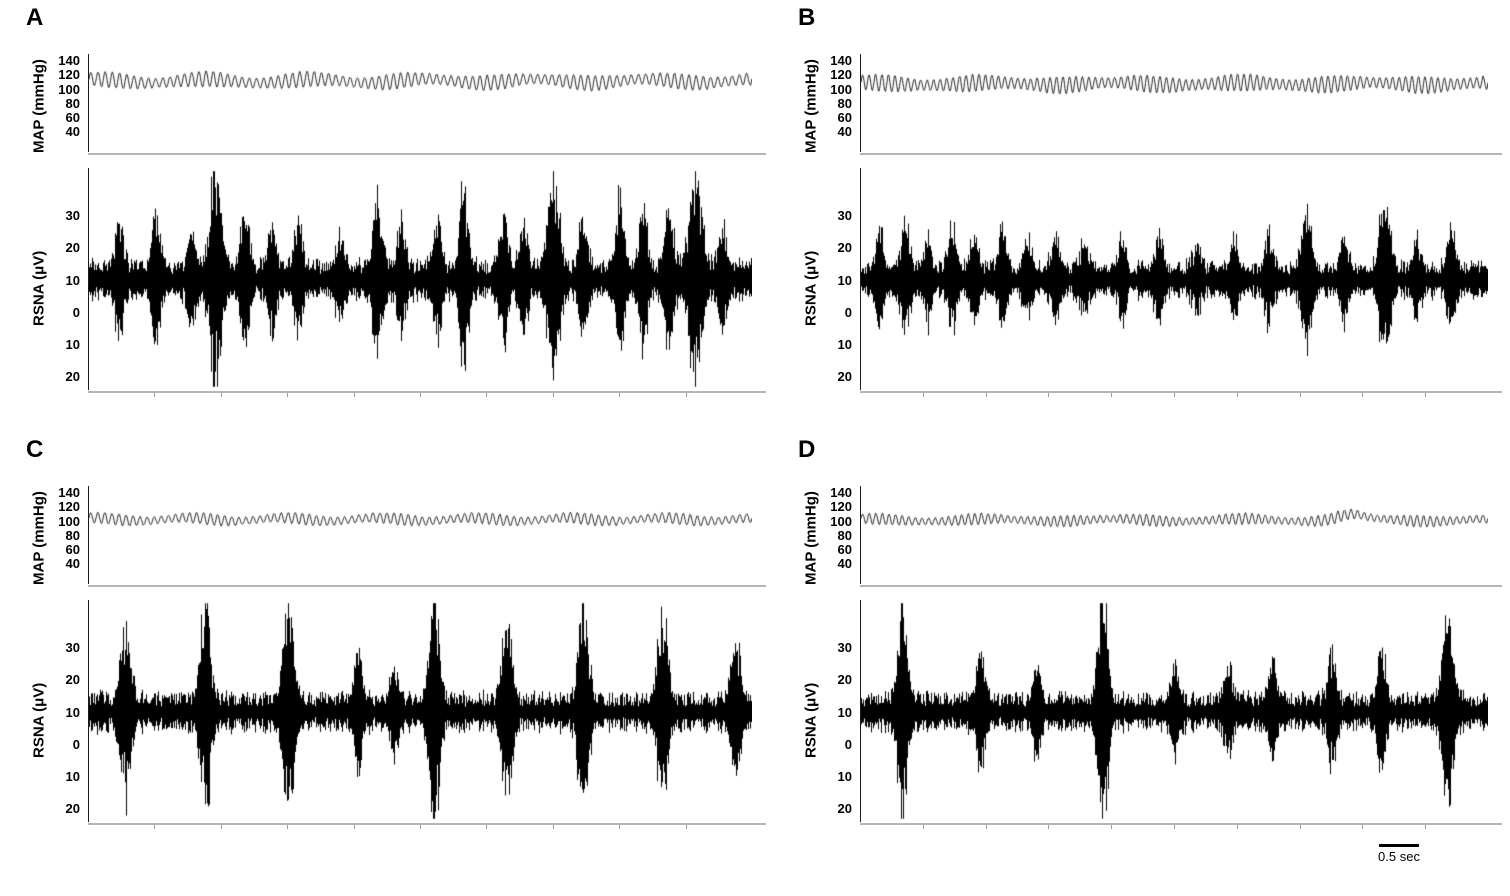 Image resolution: width=1510 pixels, height=896 pixels. What do you see at coordinates (807, 17) in the screenshot?
I see `panel-label: B` at bounding box center [807, 17].